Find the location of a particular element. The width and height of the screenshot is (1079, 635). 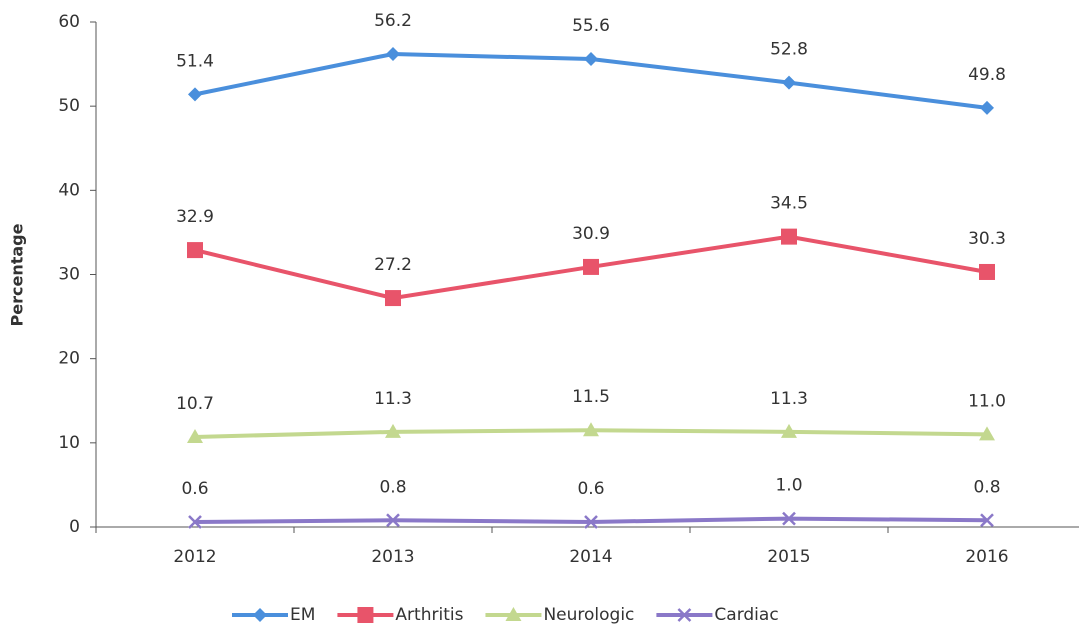

x-tick-label: 2014 is located at coordinates (590, 557).